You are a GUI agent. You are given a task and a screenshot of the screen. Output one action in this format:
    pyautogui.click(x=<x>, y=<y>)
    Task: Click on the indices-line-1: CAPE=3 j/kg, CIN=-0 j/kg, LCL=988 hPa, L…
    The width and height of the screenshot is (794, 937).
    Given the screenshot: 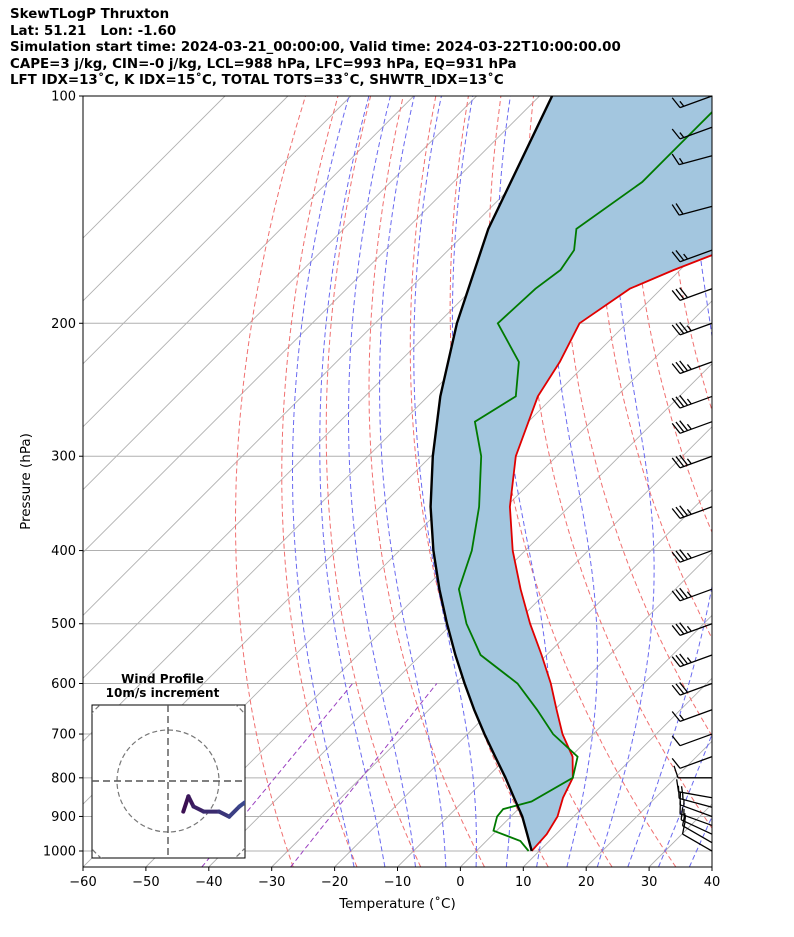 What is the action you would take?
    pyautogui.click(x=263, y=64)
    